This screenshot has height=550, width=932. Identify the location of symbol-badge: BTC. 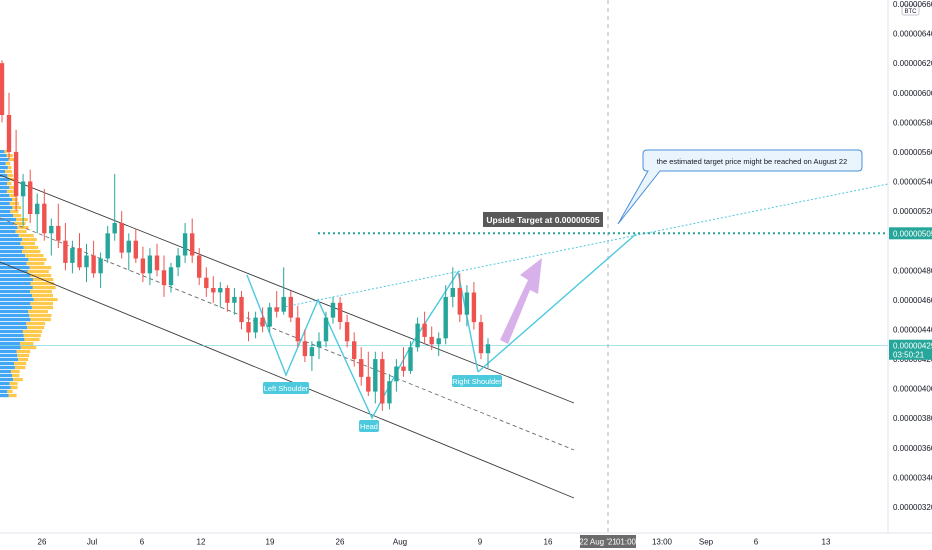
(910, 10).